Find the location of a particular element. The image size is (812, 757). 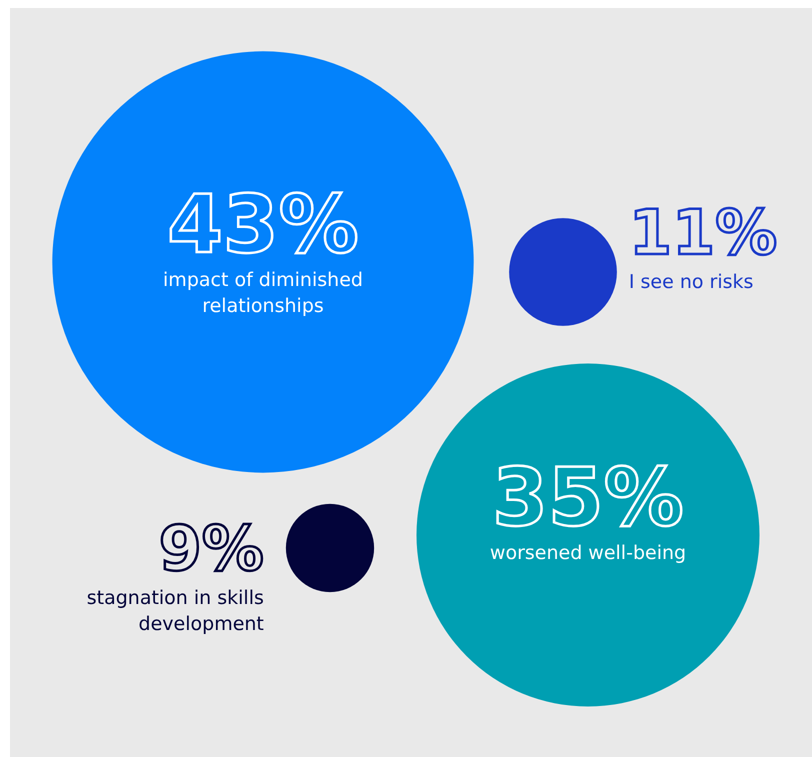

category-label: worsened well-being is located at coordinates (588, 553).